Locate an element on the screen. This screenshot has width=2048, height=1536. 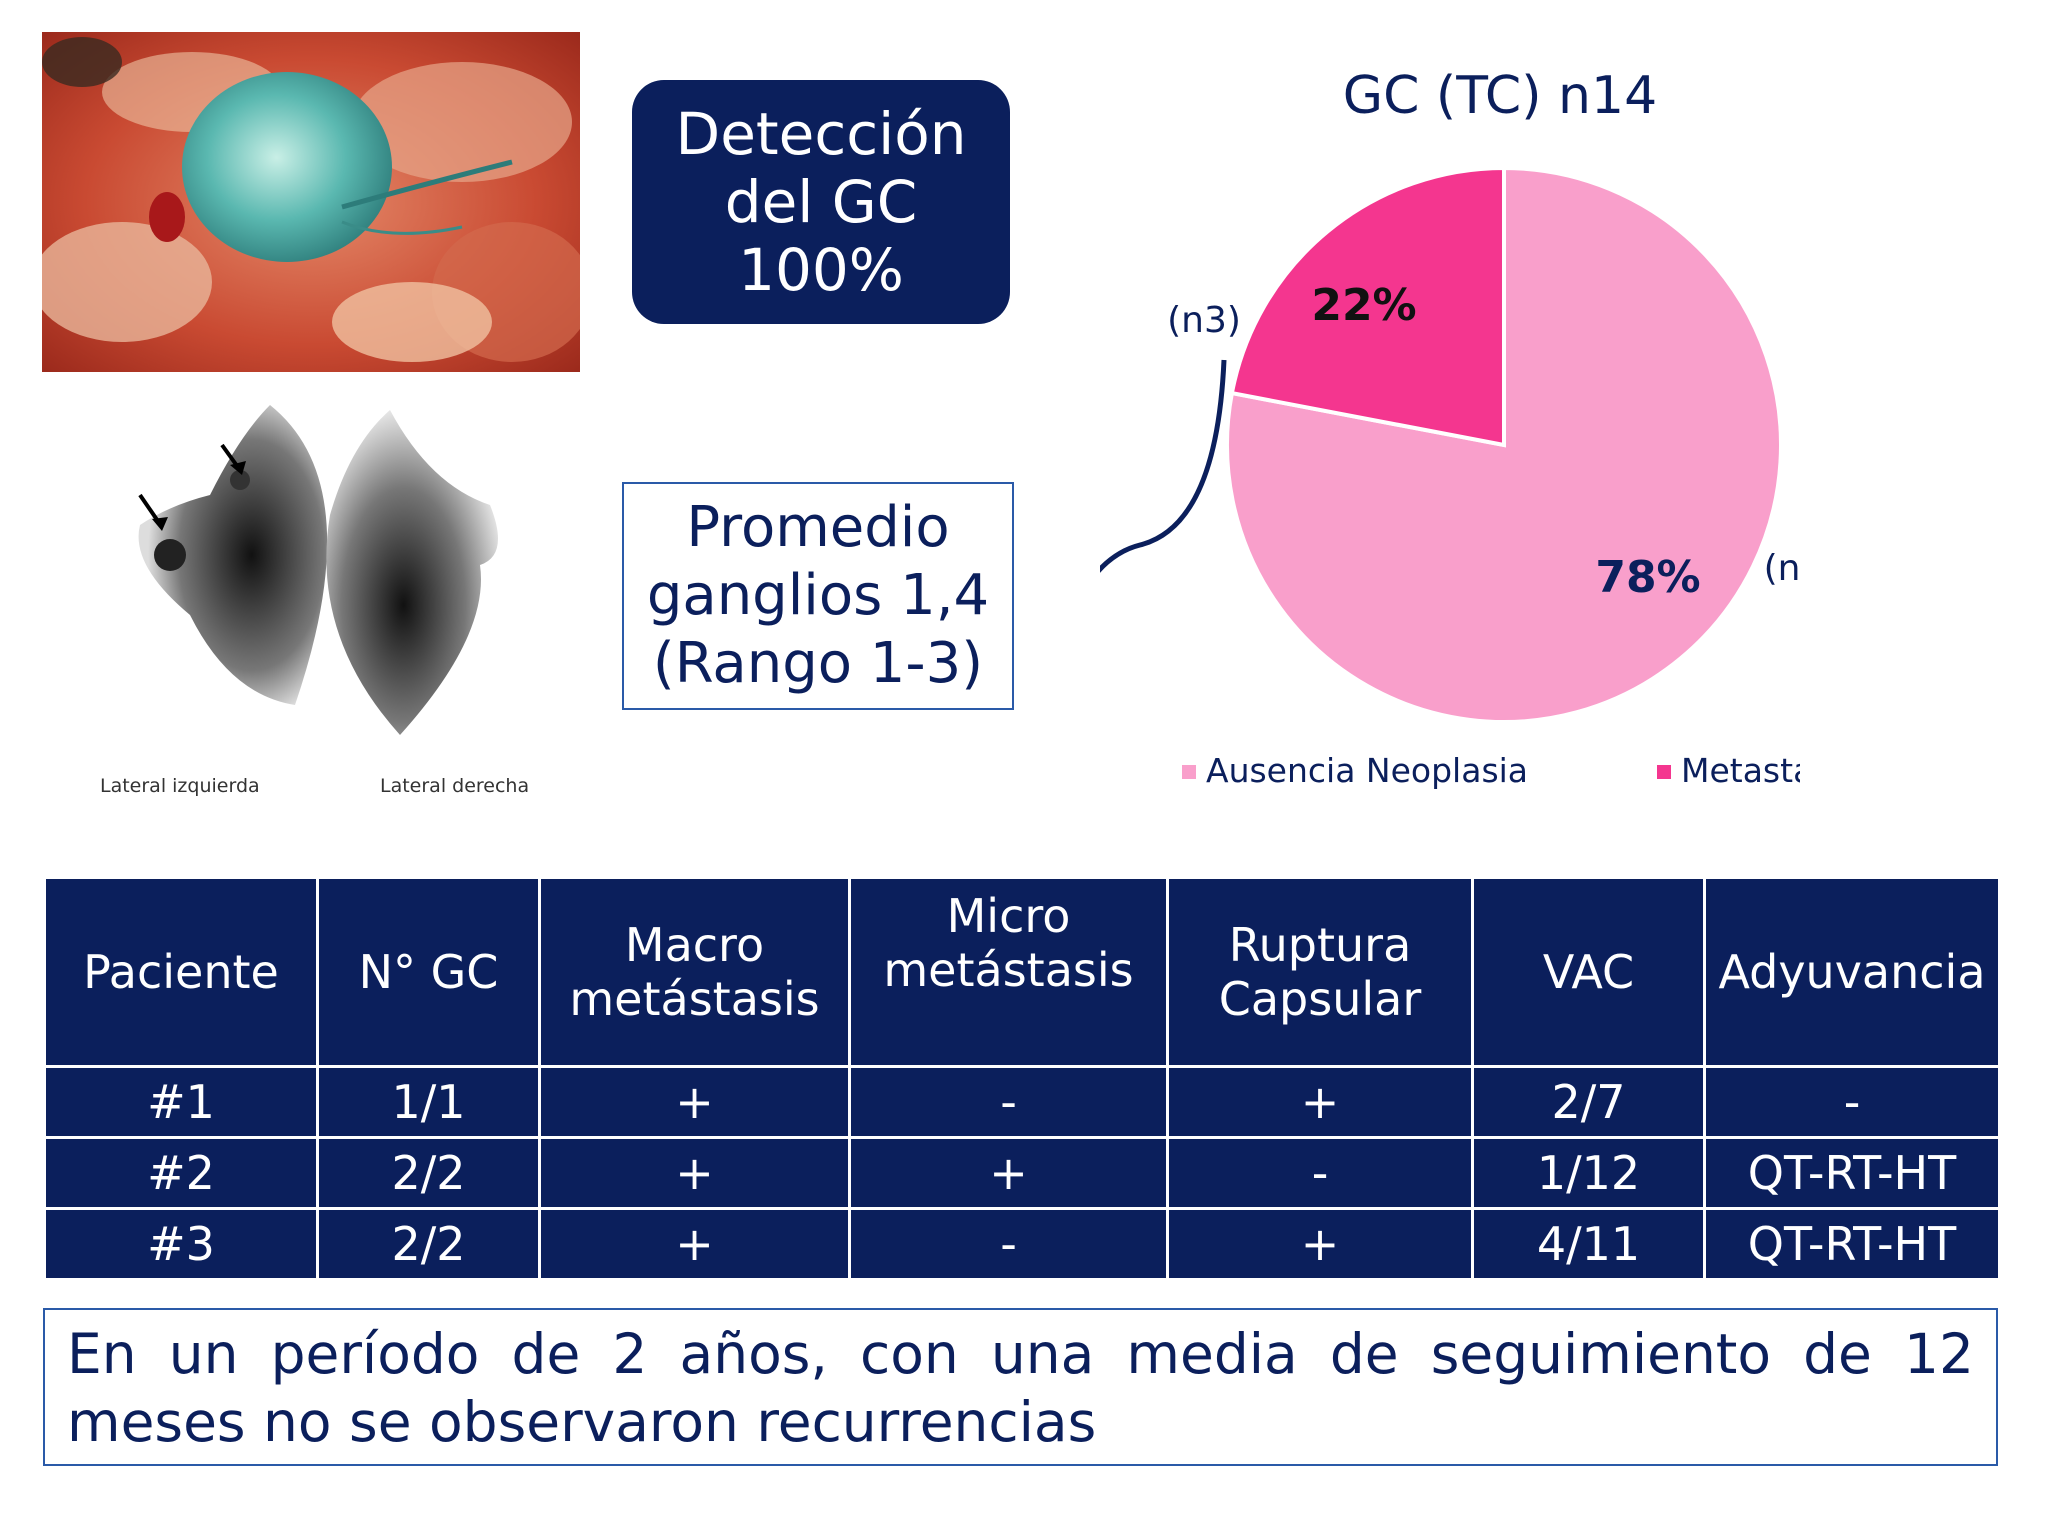
header-macro-metastasis: Macro metástasis is located at coordinates (694, 972).